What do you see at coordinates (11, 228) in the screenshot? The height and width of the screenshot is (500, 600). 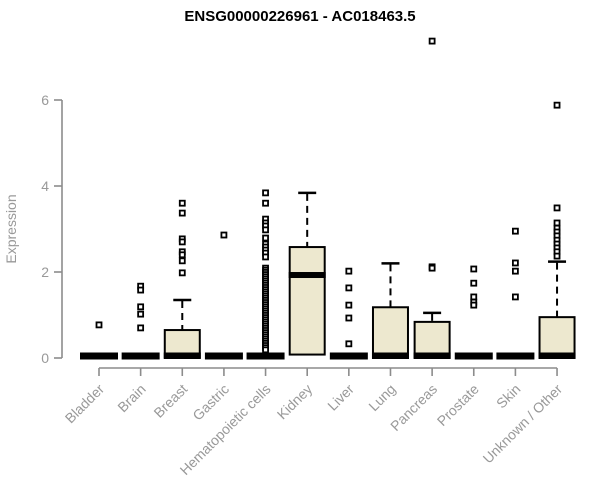 I see `y-axis-title: Expression` at bounding box center [11, 228].